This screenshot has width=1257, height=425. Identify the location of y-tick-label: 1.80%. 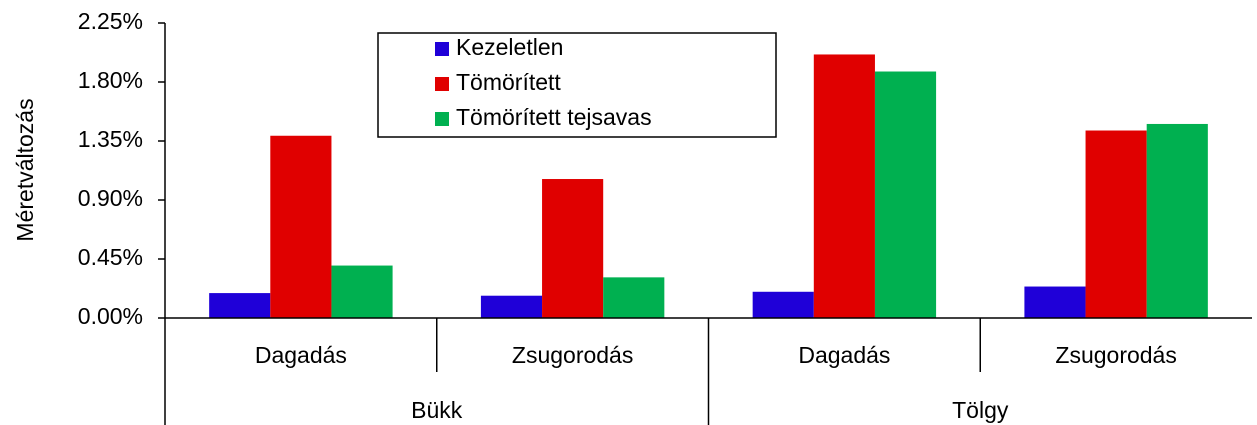
(110, 80).